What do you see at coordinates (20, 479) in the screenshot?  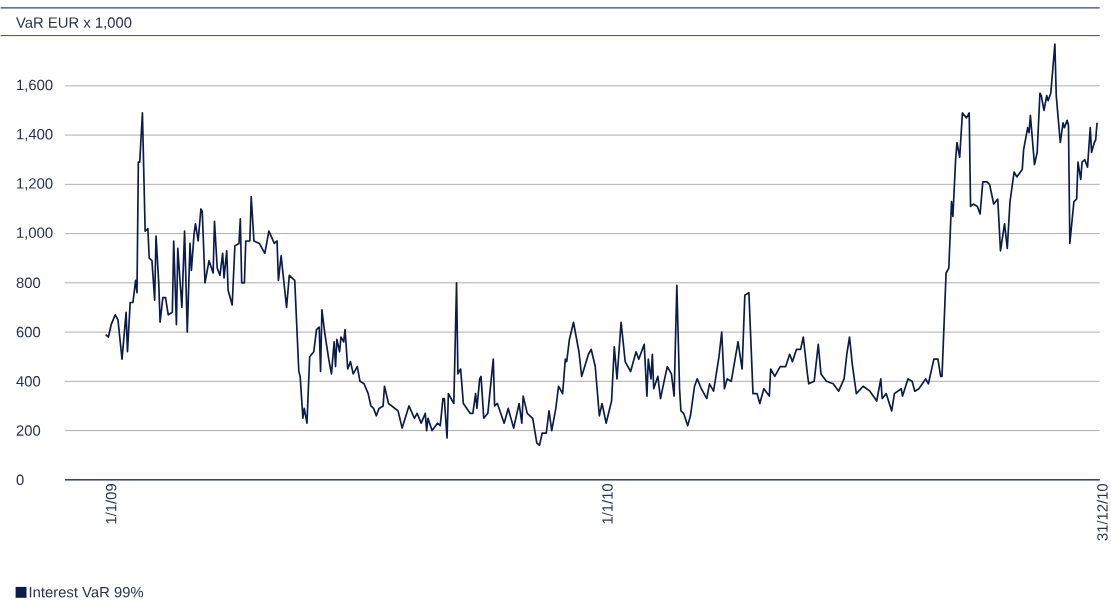 I see `y-tick-label: 0` at bounding box center [20, 479].